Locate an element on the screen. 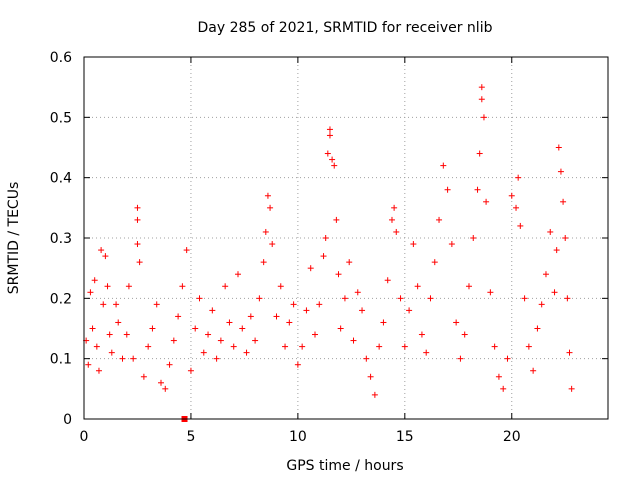  y-tick-label: 0.2 is located at coordinates (61, 299).